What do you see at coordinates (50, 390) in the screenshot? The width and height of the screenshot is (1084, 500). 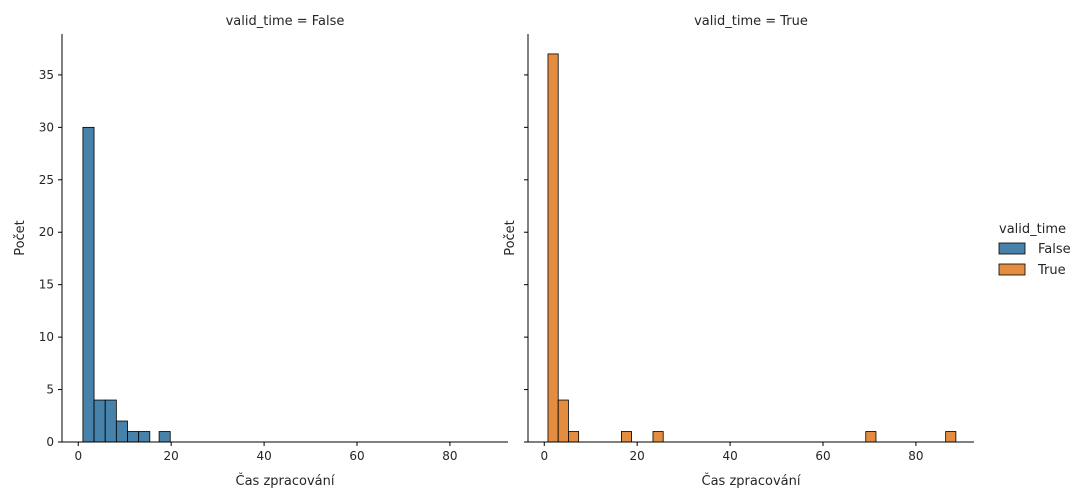 I see `y-tick-label: 5` at bounding box center [50, 390].